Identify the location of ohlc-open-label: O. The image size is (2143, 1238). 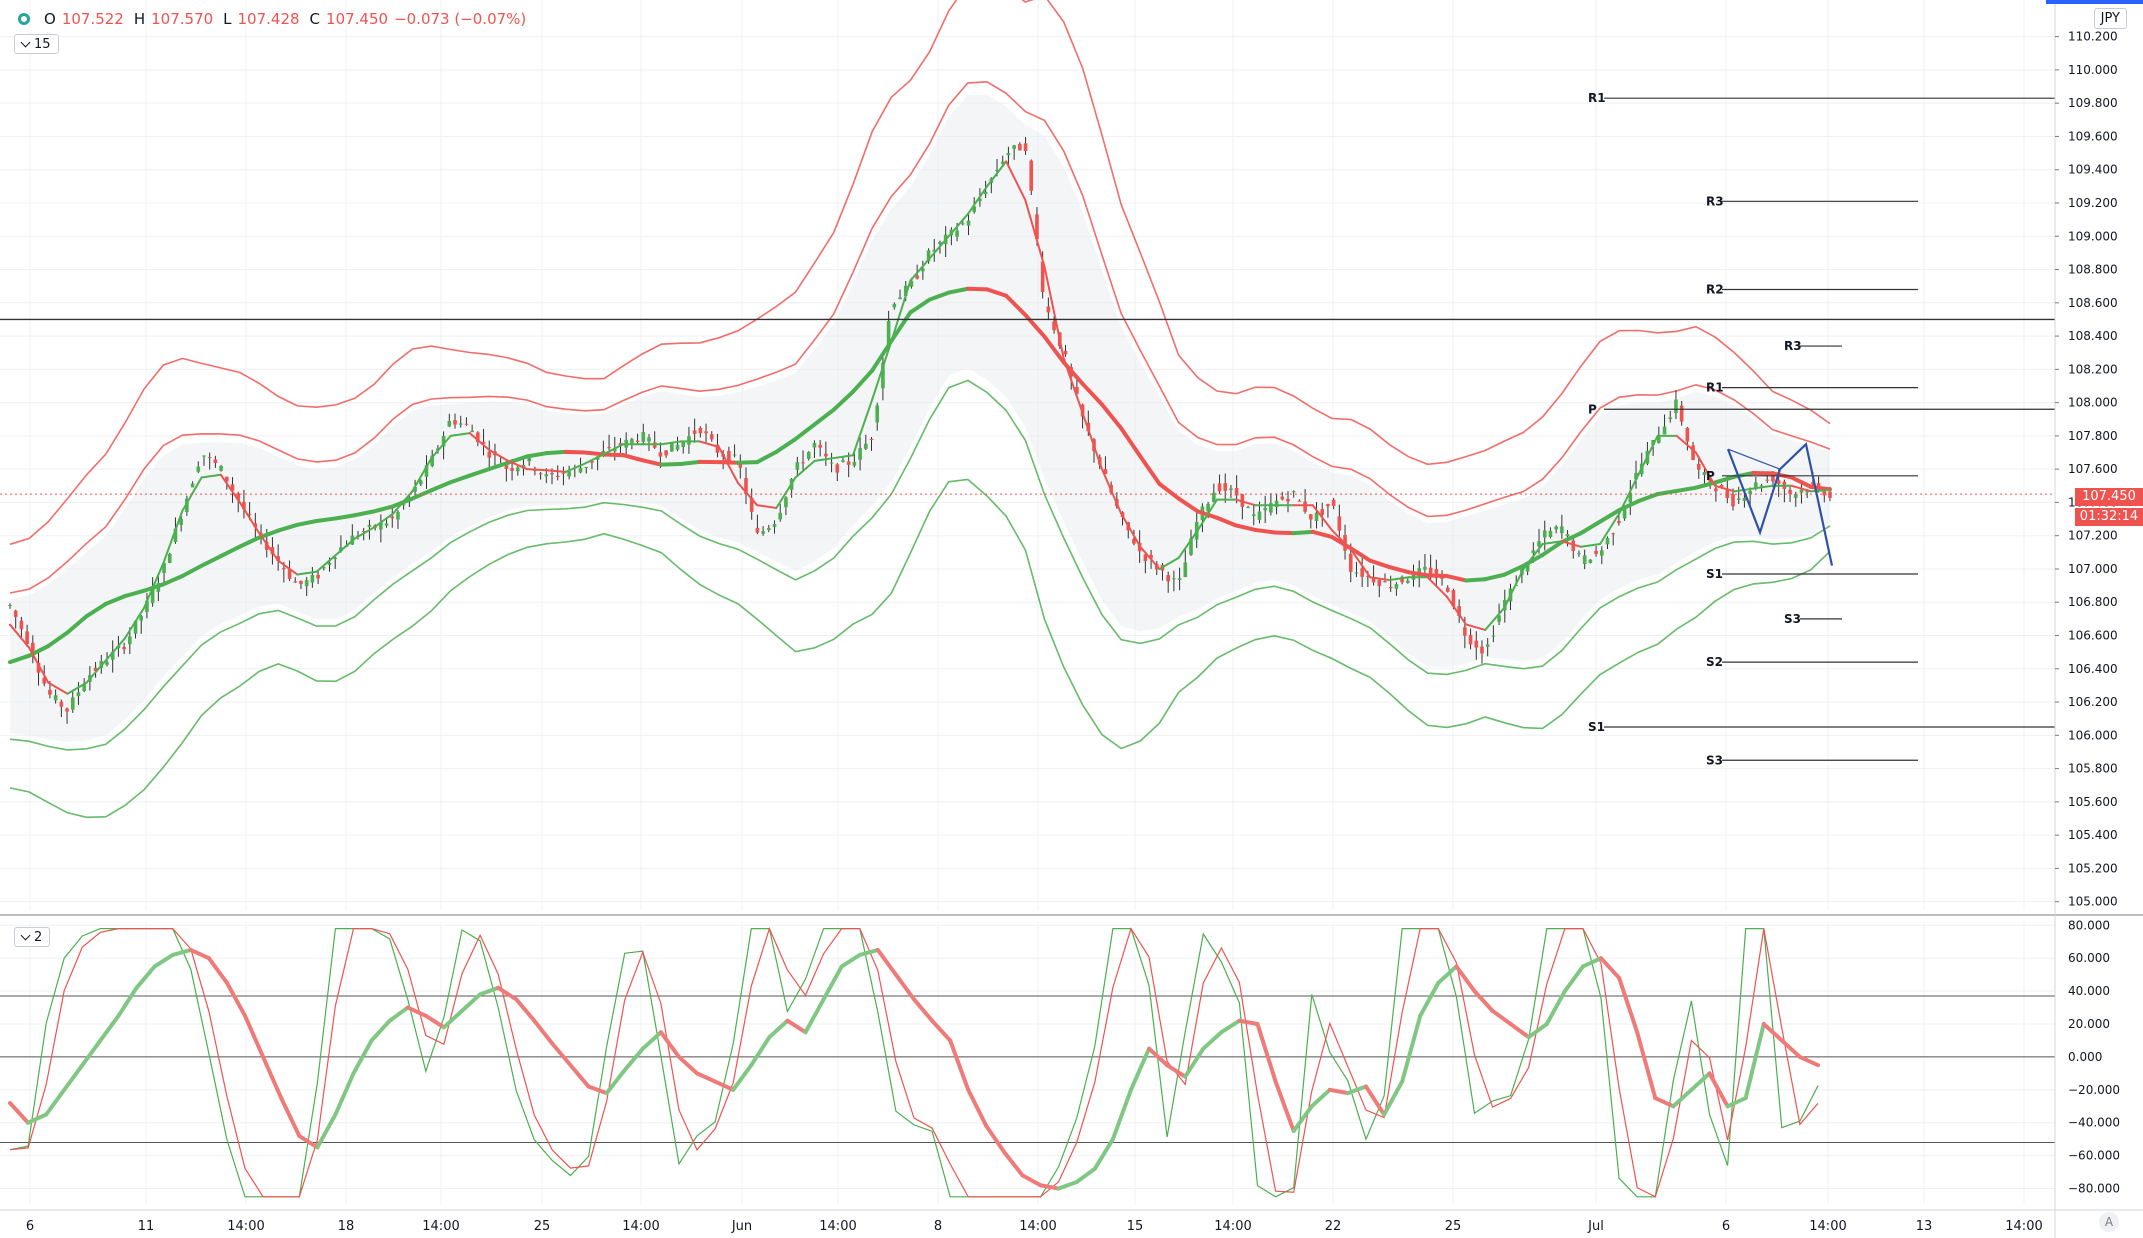
(50, 19).